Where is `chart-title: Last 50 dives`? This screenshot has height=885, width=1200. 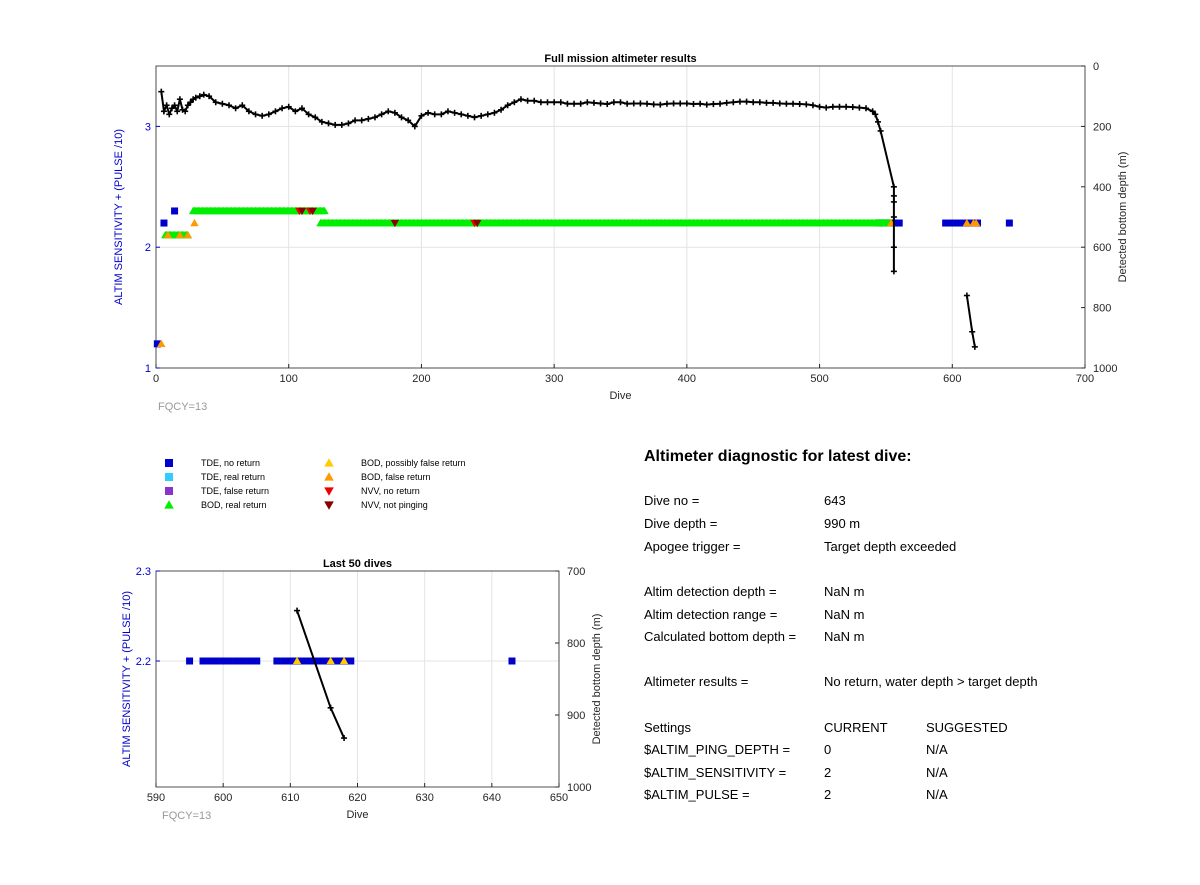 chart-title: Last 50 dives is located at coordinates (357, 564).